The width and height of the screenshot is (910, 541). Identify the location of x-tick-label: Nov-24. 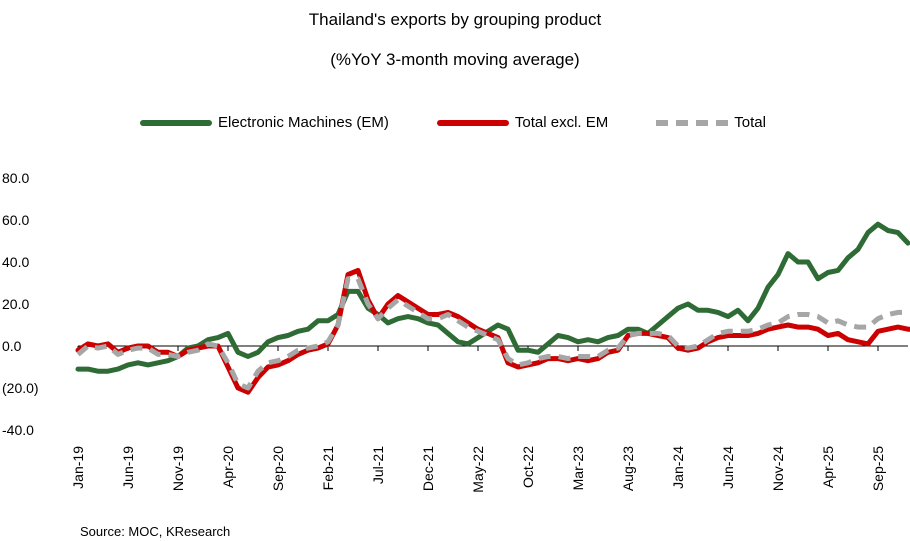
(778, 468).